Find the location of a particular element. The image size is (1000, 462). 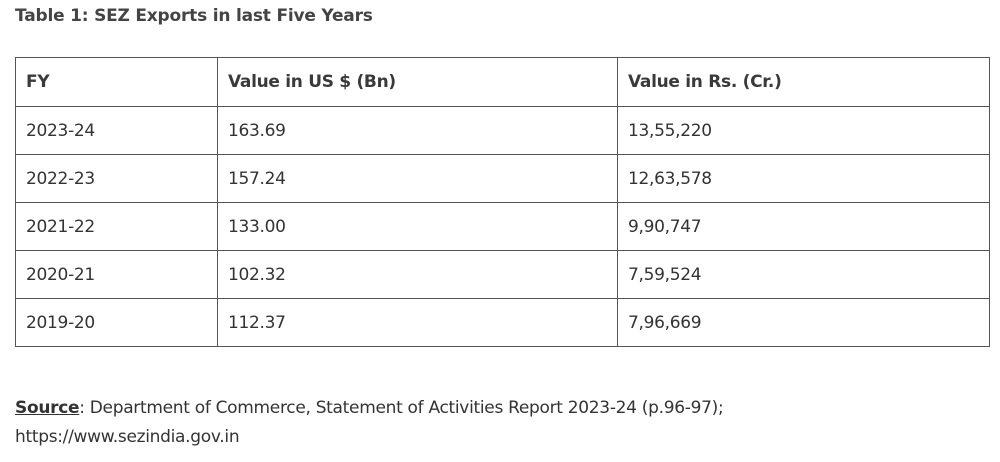

table-row: 2019-20 112.37 7,96,669 is located at coordinates (502, 322).